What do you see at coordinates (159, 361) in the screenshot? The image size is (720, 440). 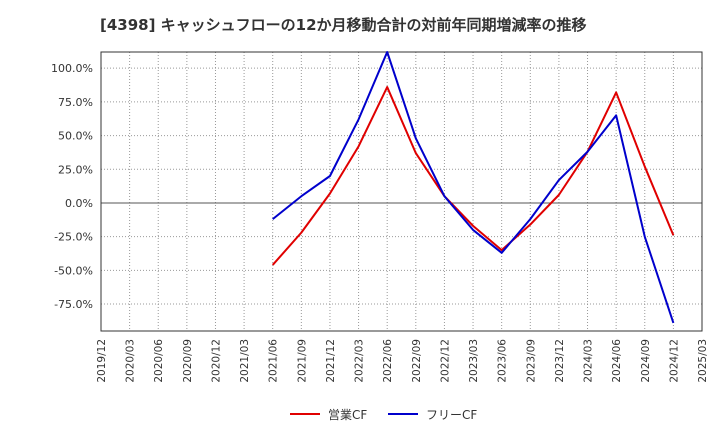 I see `x-tick-label: 2020/06` at bounding box center [159, 361].